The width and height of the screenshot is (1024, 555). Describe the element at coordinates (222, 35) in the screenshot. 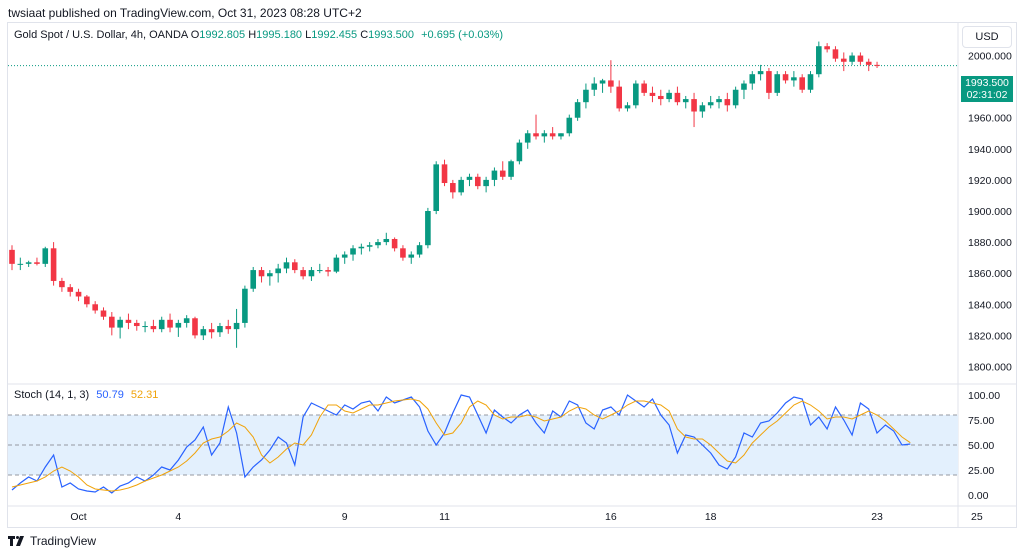

I see `open-value: 1992.805` at that location.